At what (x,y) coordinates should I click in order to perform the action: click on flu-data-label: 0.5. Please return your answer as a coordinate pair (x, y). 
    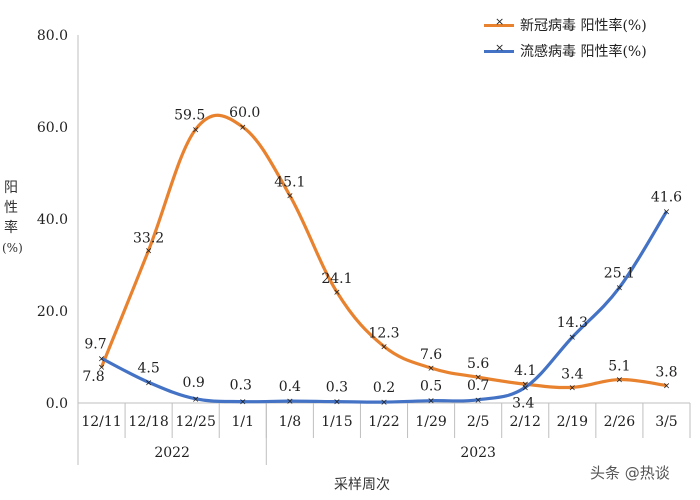
    Looking at the image, I should click on (431, 387).